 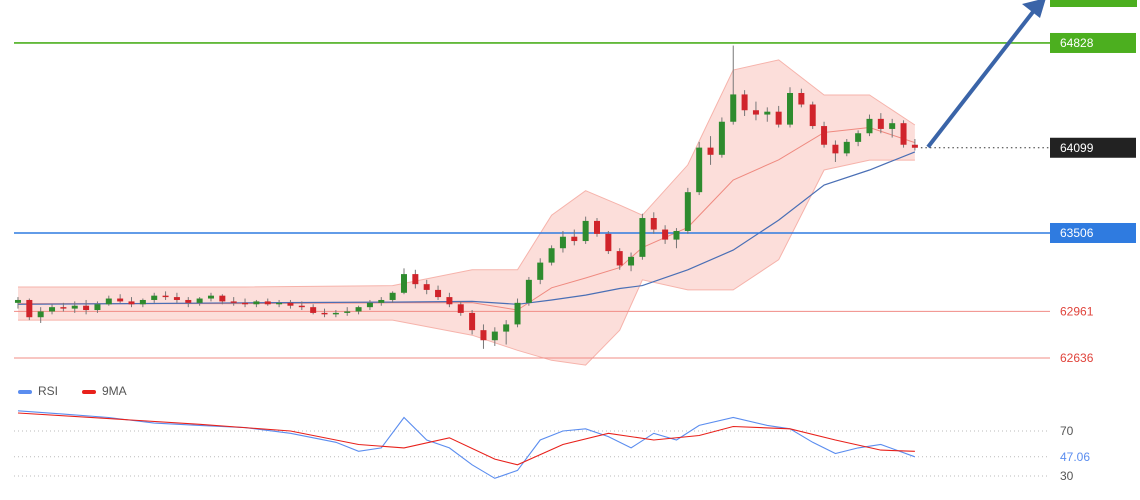 What do you see at coordinates (982, 77) in the screenshot?
I see `forecast-arrow` at bounding box center [982, 77].